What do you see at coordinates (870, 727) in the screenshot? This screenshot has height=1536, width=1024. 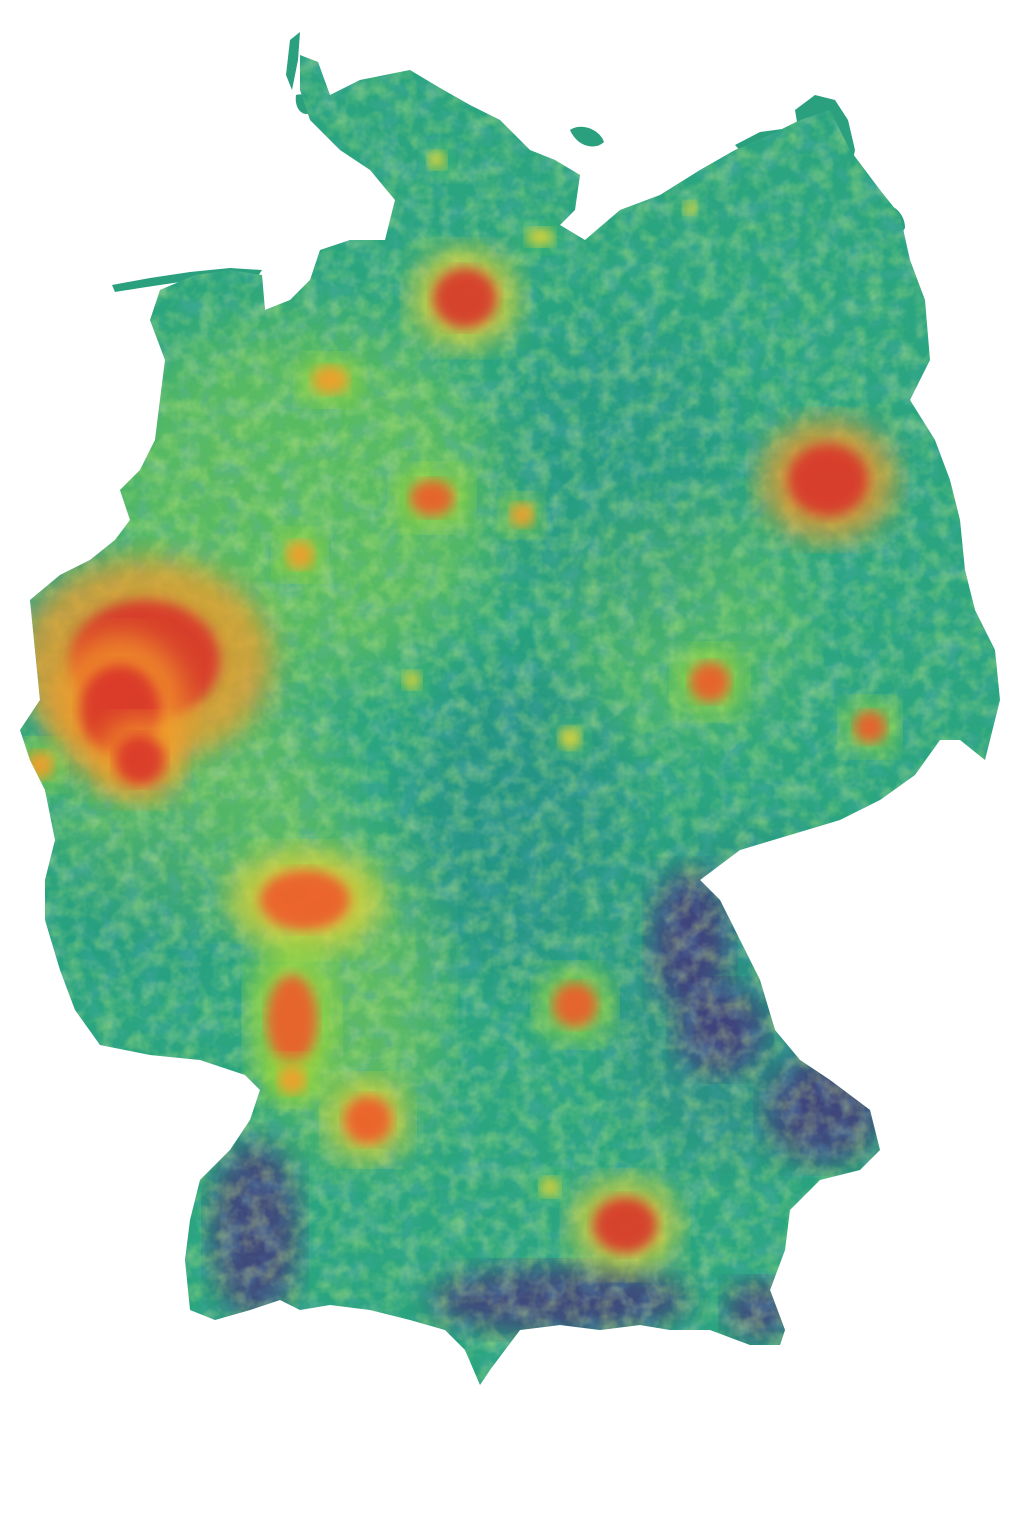 I see `hotspot-dresden` at bounding box center [870, 727].